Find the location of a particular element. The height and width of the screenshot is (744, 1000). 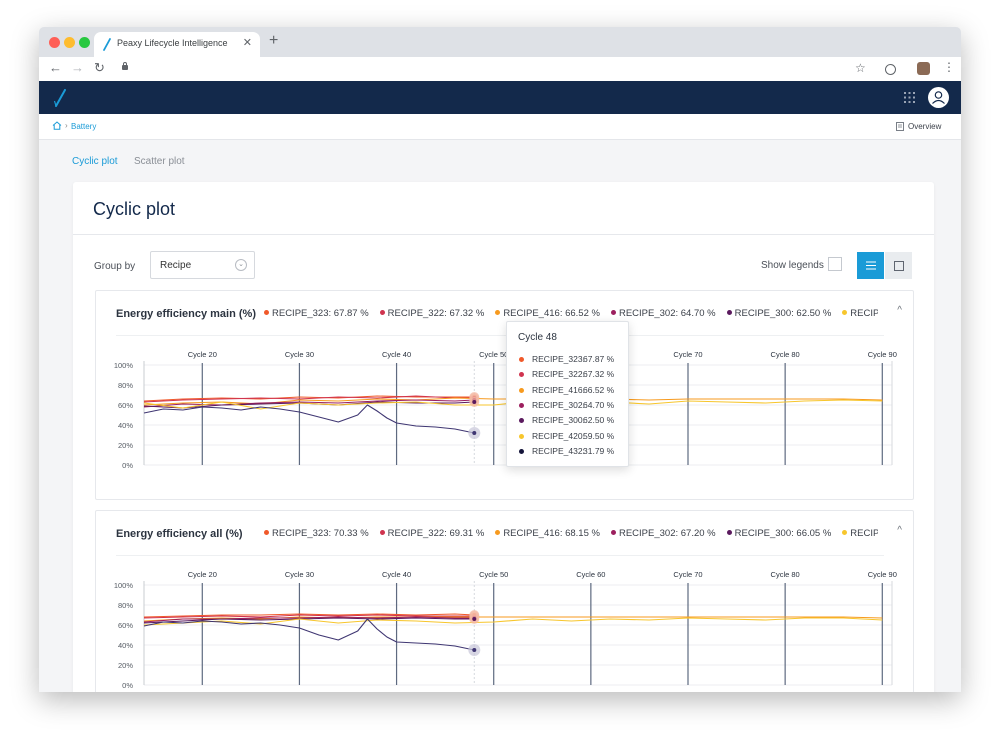

show-legends-label: Show legends is located at coordinates (792, 265).